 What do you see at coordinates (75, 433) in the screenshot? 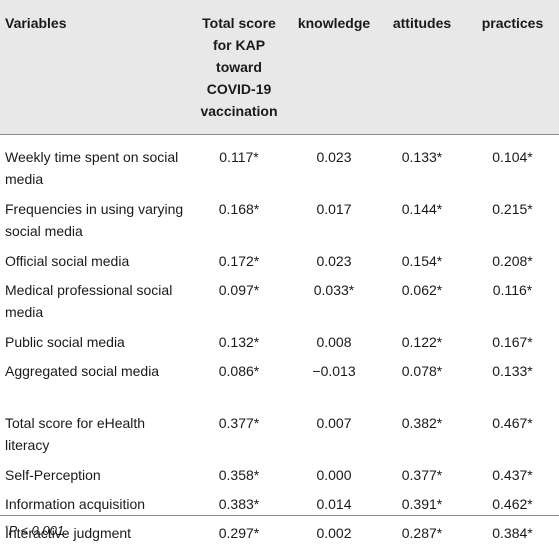
I see `row-label: Total score for eHealth literacy` at bounding box center [75, 433].